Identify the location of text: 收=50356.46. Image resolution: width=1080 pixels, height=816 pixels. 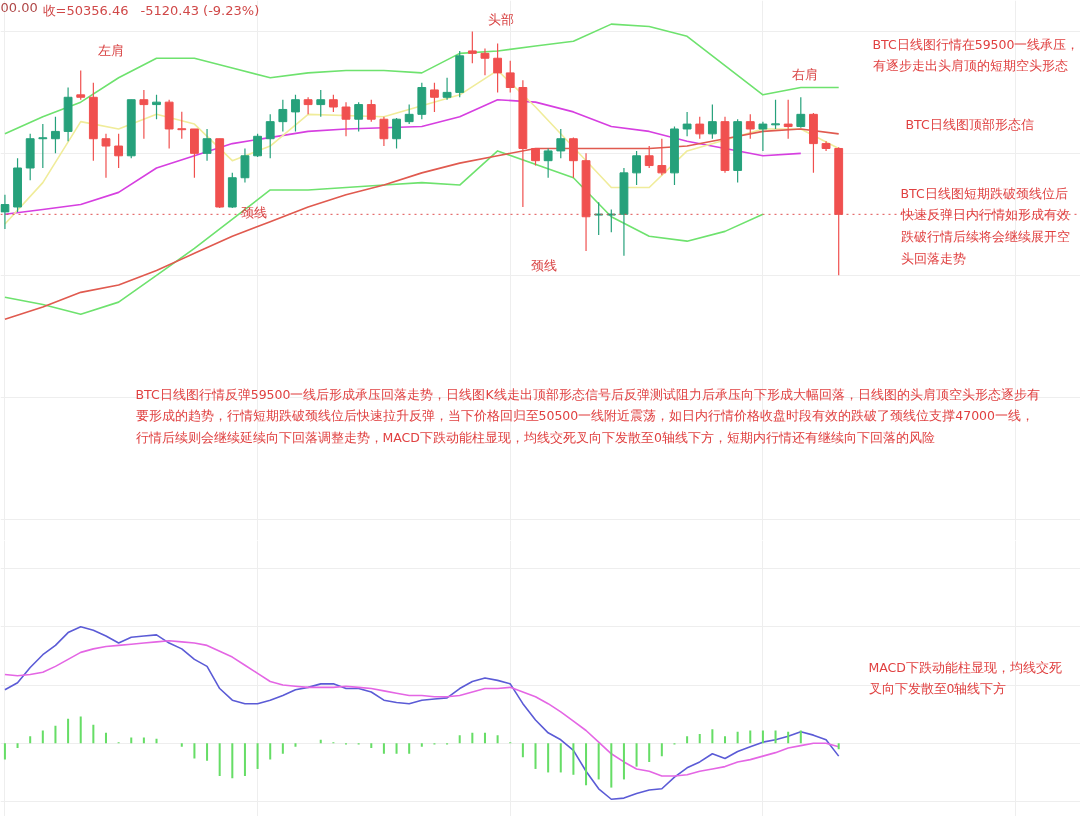
(85, 10).